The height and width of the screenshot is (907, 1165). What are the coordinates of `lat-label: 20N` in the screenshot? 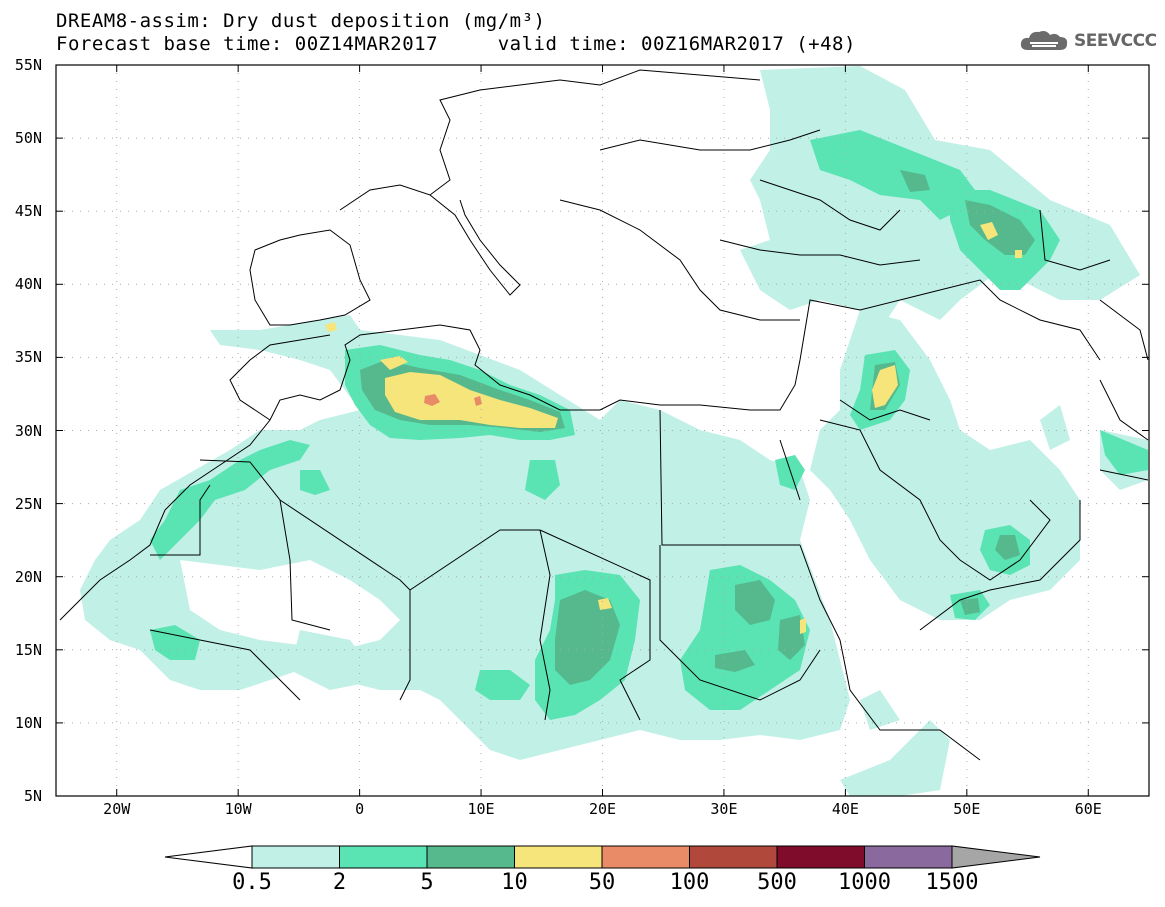 It's located at (28, 576).